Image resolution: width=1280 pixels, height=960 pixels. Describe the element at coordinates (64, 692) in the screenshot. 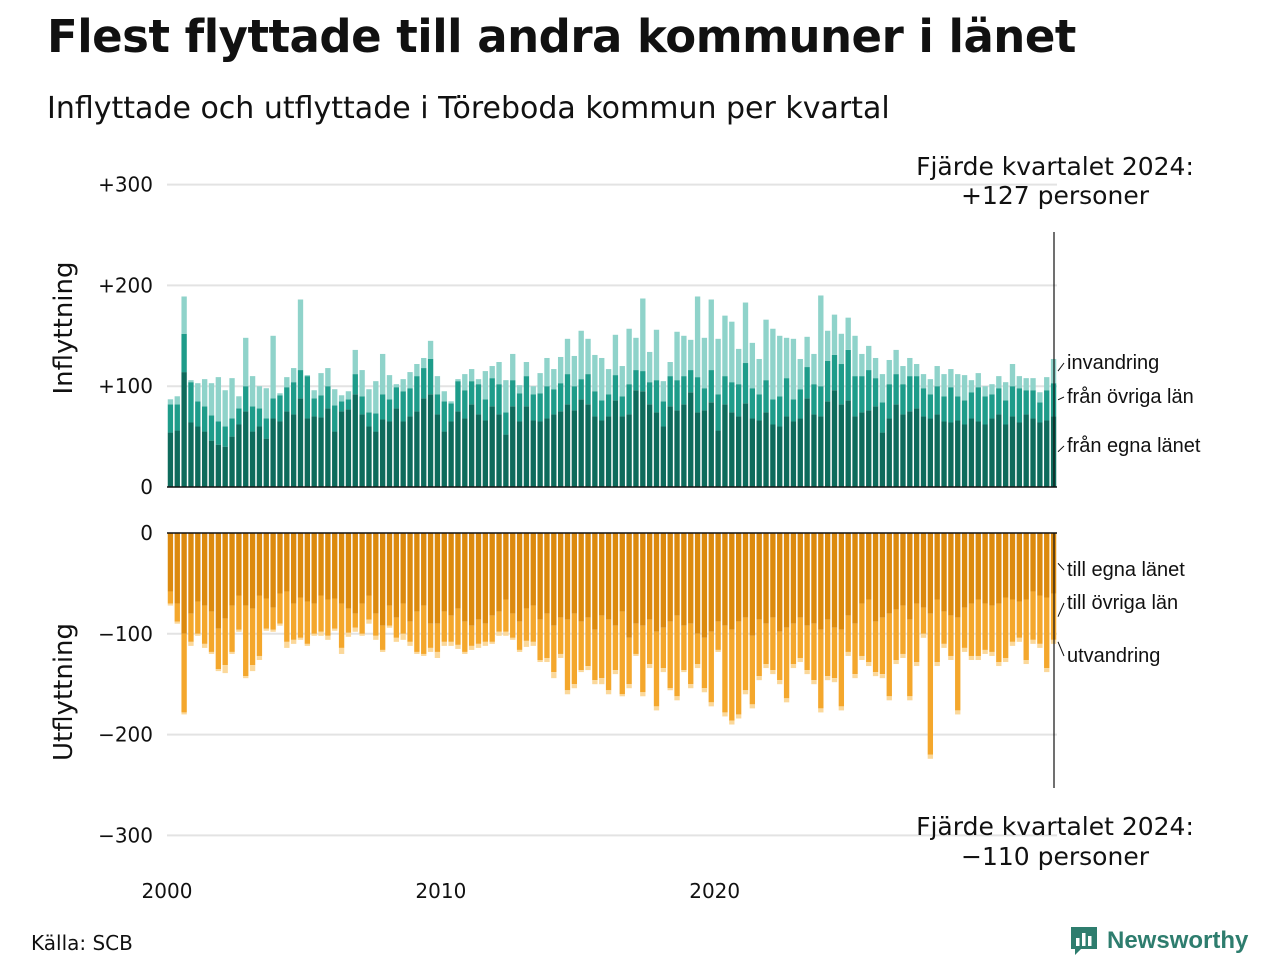

I see `ylabel-bottom: Utflyttning` at that location.